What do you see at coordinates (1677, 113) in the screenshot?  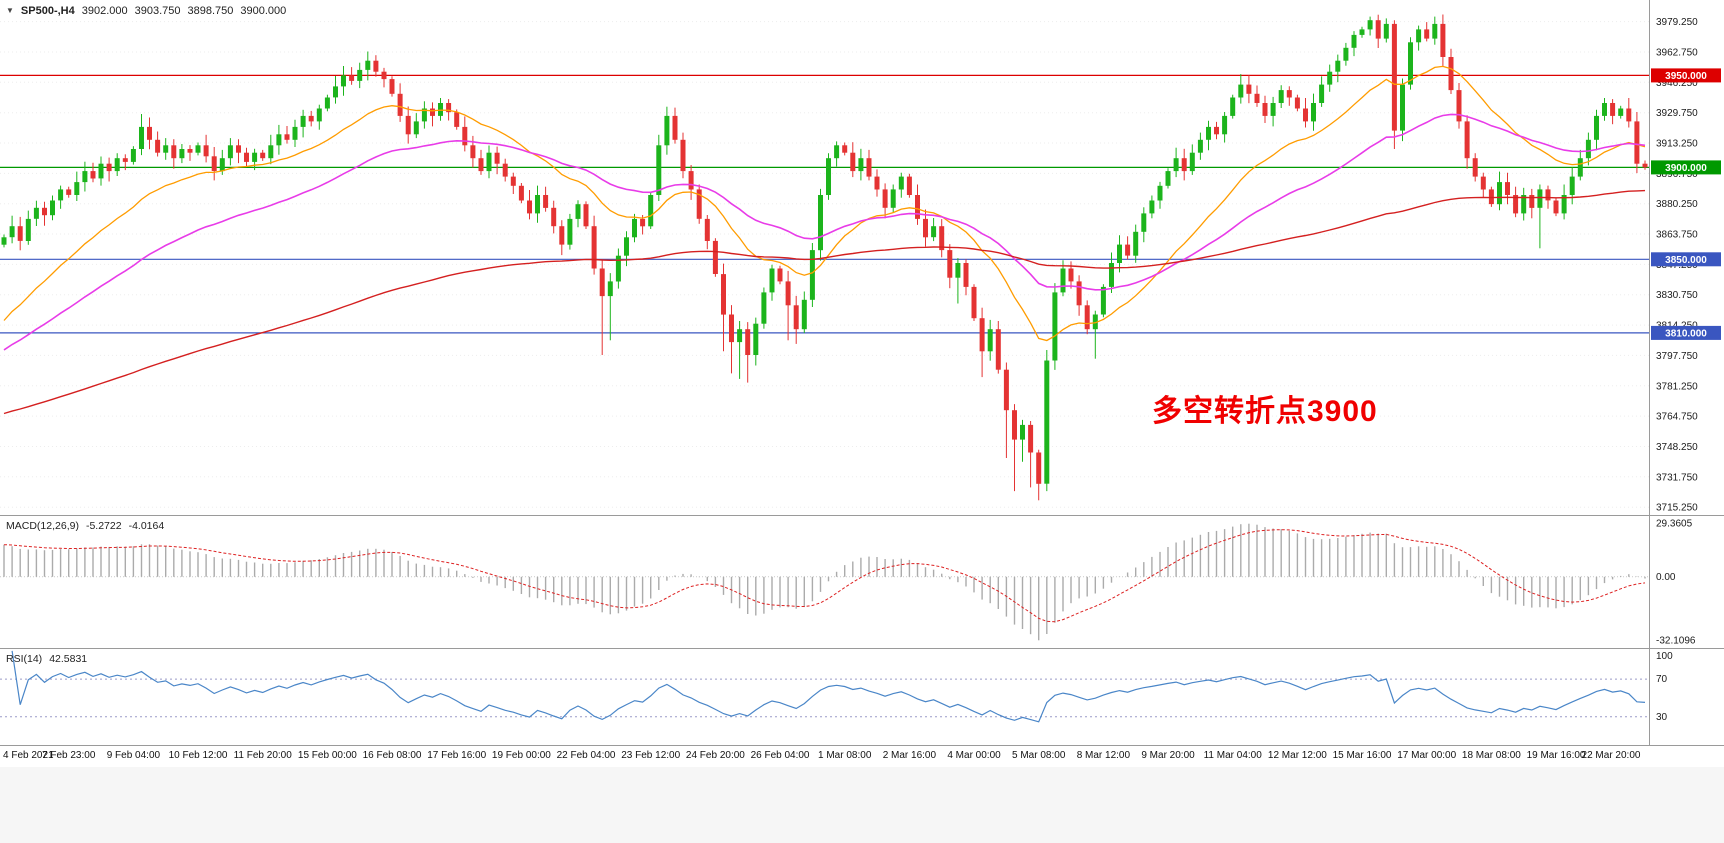 I see `price-tick-label: 3929.750` at bounding box center [1677, 113].